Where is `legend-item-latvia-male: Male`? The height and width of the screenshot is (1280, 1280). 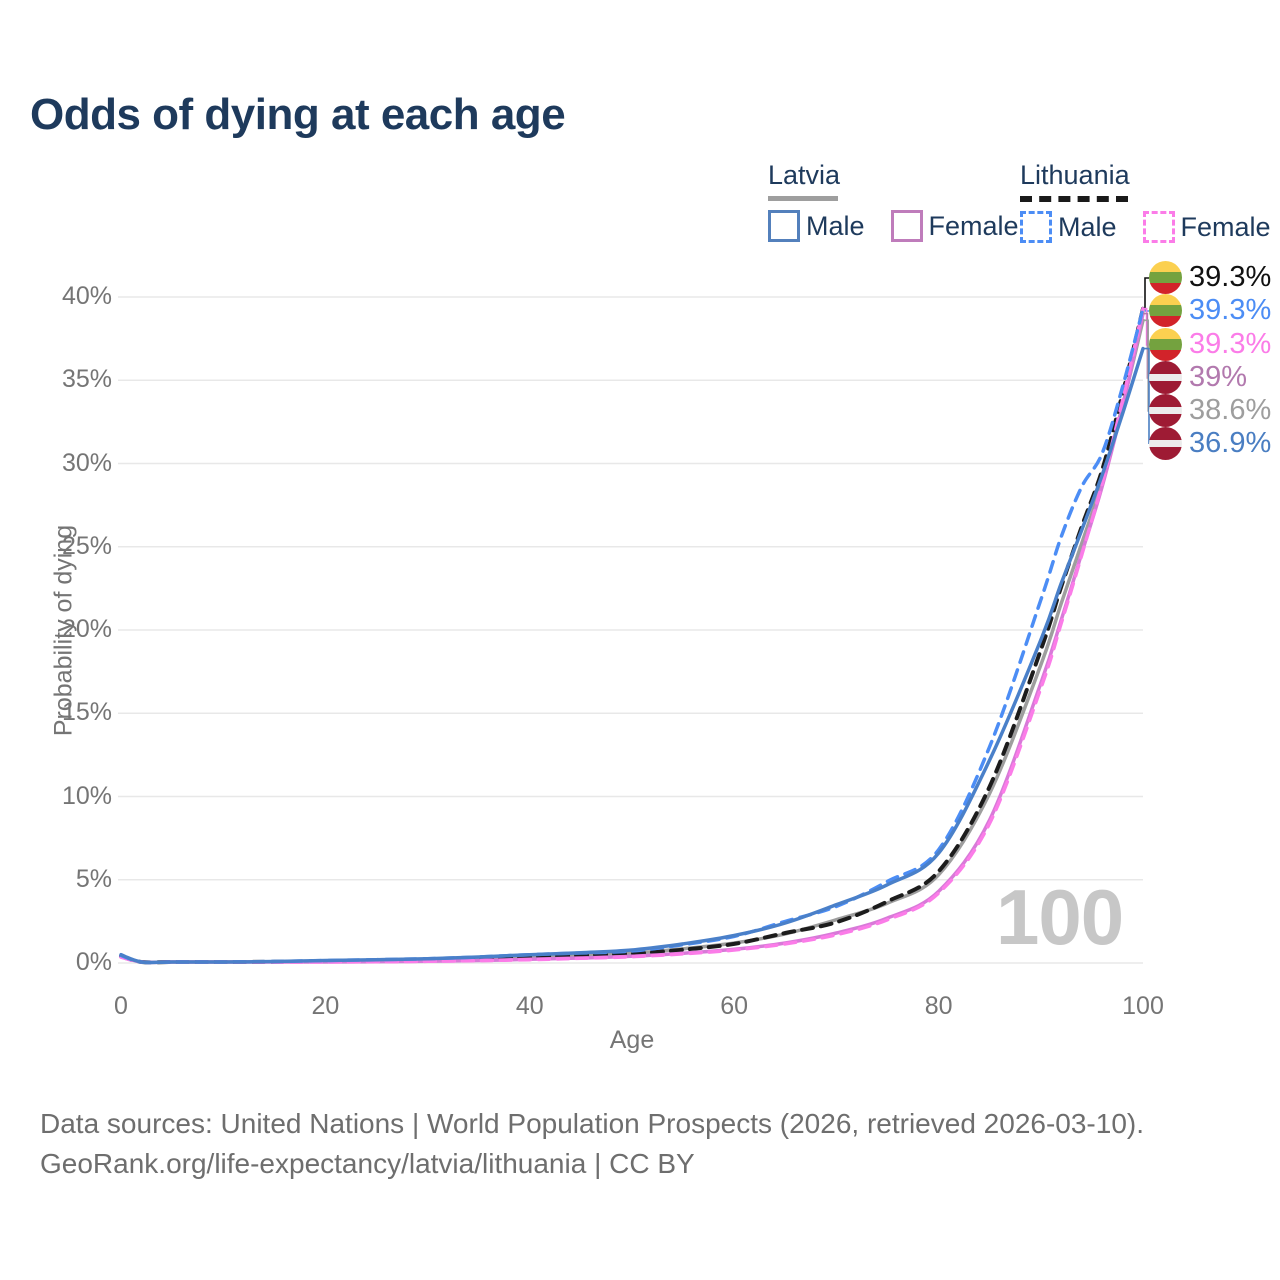 legend-item-latvia-male: Male is located at coordinates (816, 226).